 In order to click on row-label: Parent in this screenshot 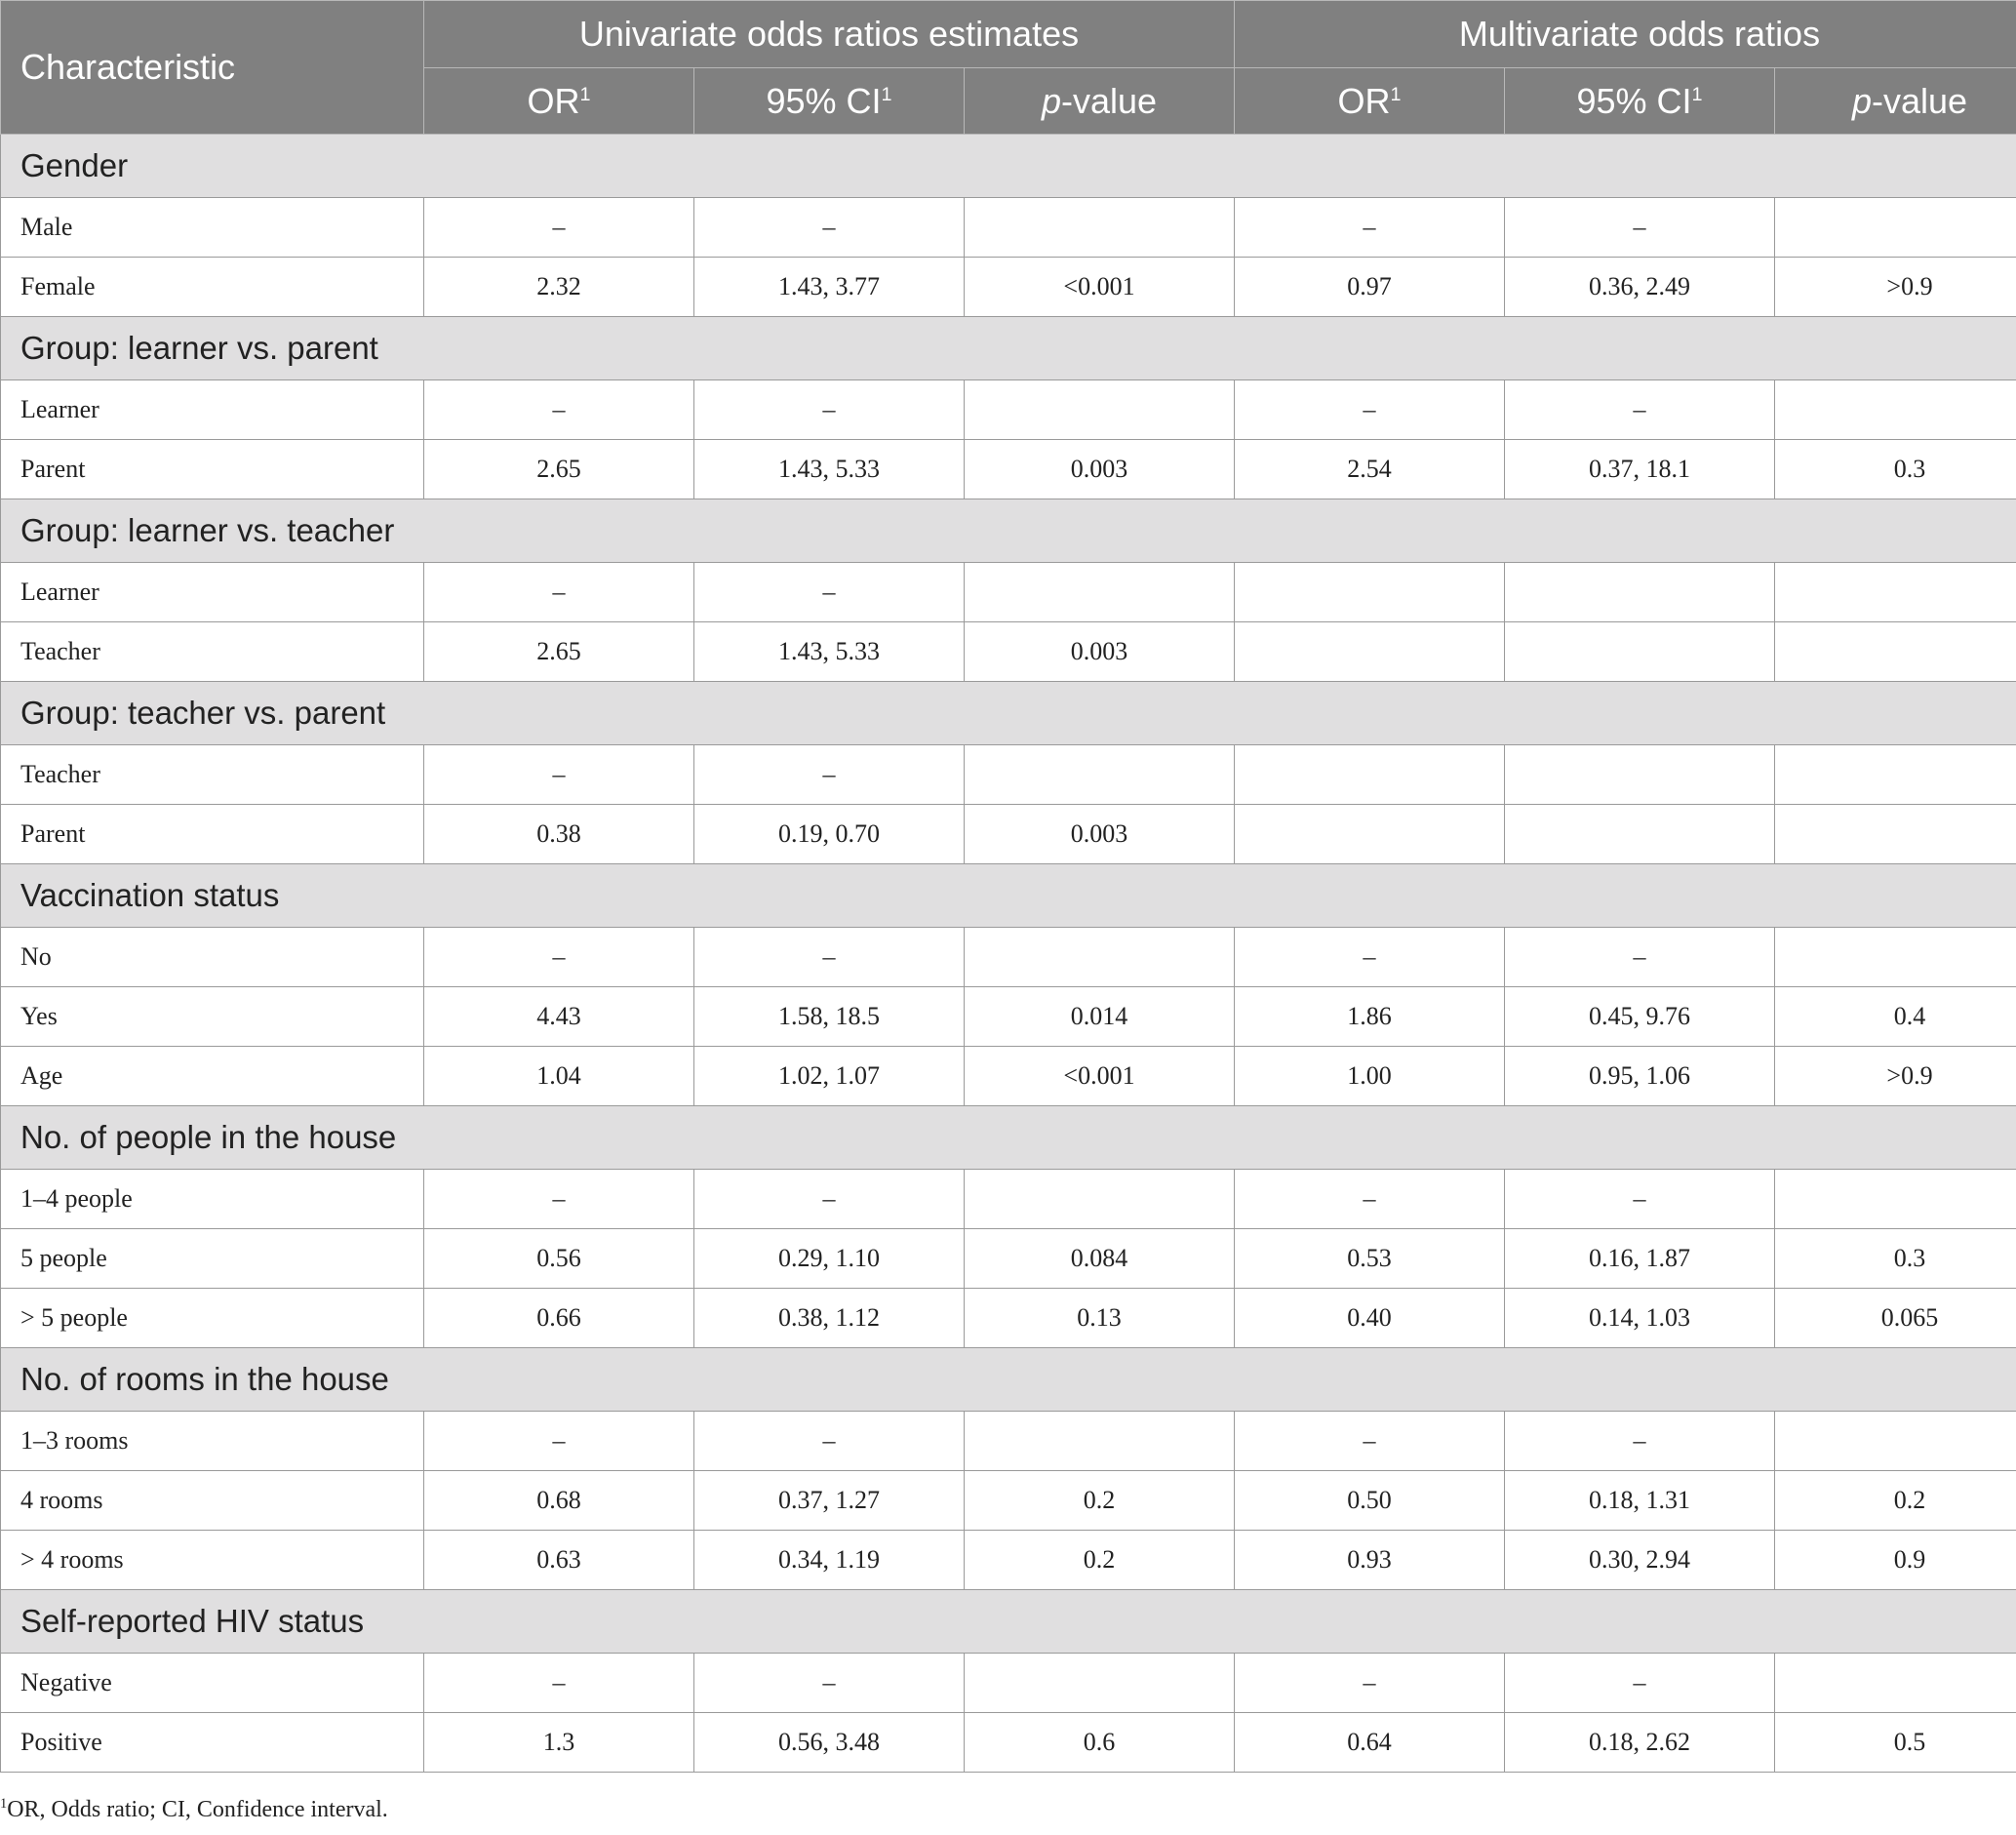, I will do `click(212, 469)`.